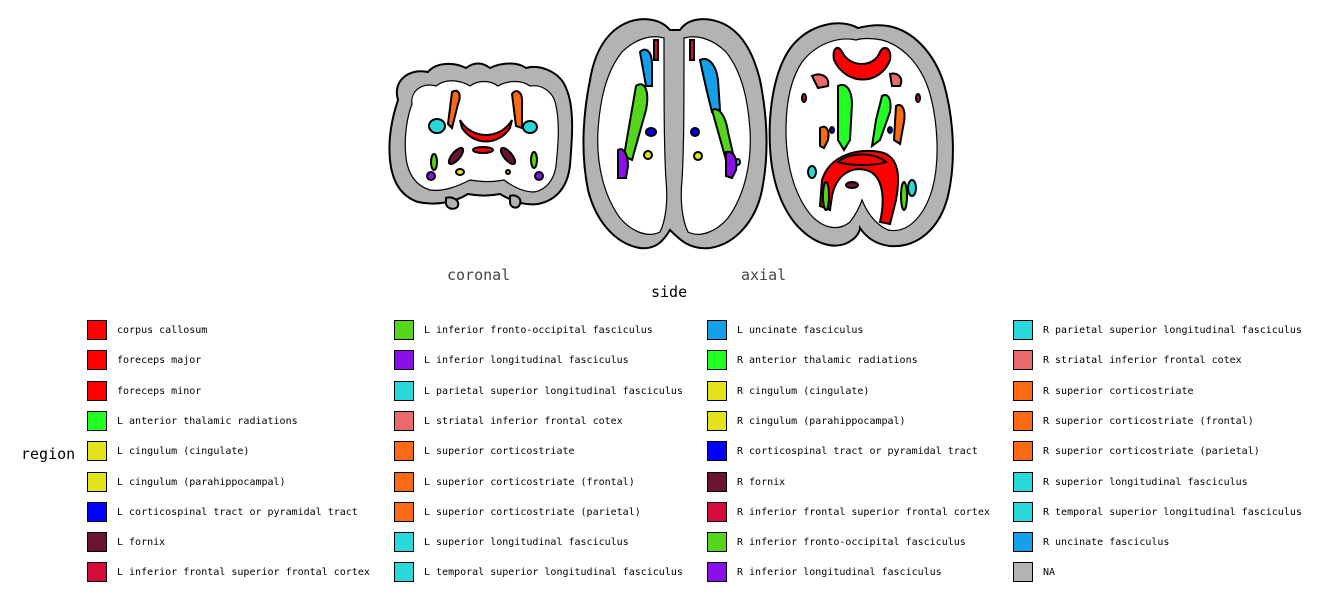 The height and width of the screenshot is (601, 1341). Describe the element at coordinates (851, 543) in the screenshot. I see `legend-label: R inferior fronto-occipital fasciculus` at that location.